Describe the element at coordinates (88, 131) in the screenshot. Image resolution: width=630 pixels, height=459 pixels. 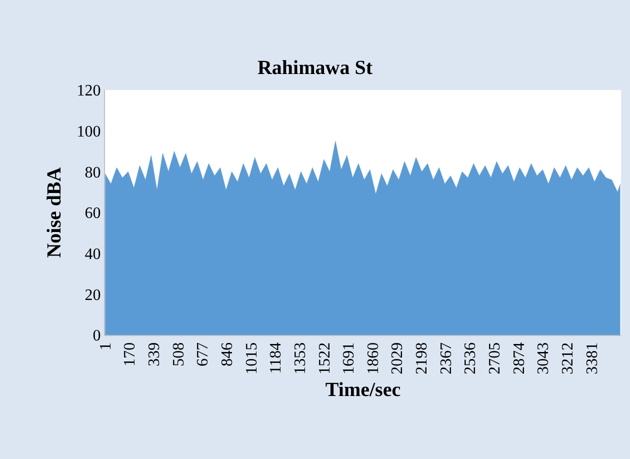
I see `y-tick-label: 100` at that location.